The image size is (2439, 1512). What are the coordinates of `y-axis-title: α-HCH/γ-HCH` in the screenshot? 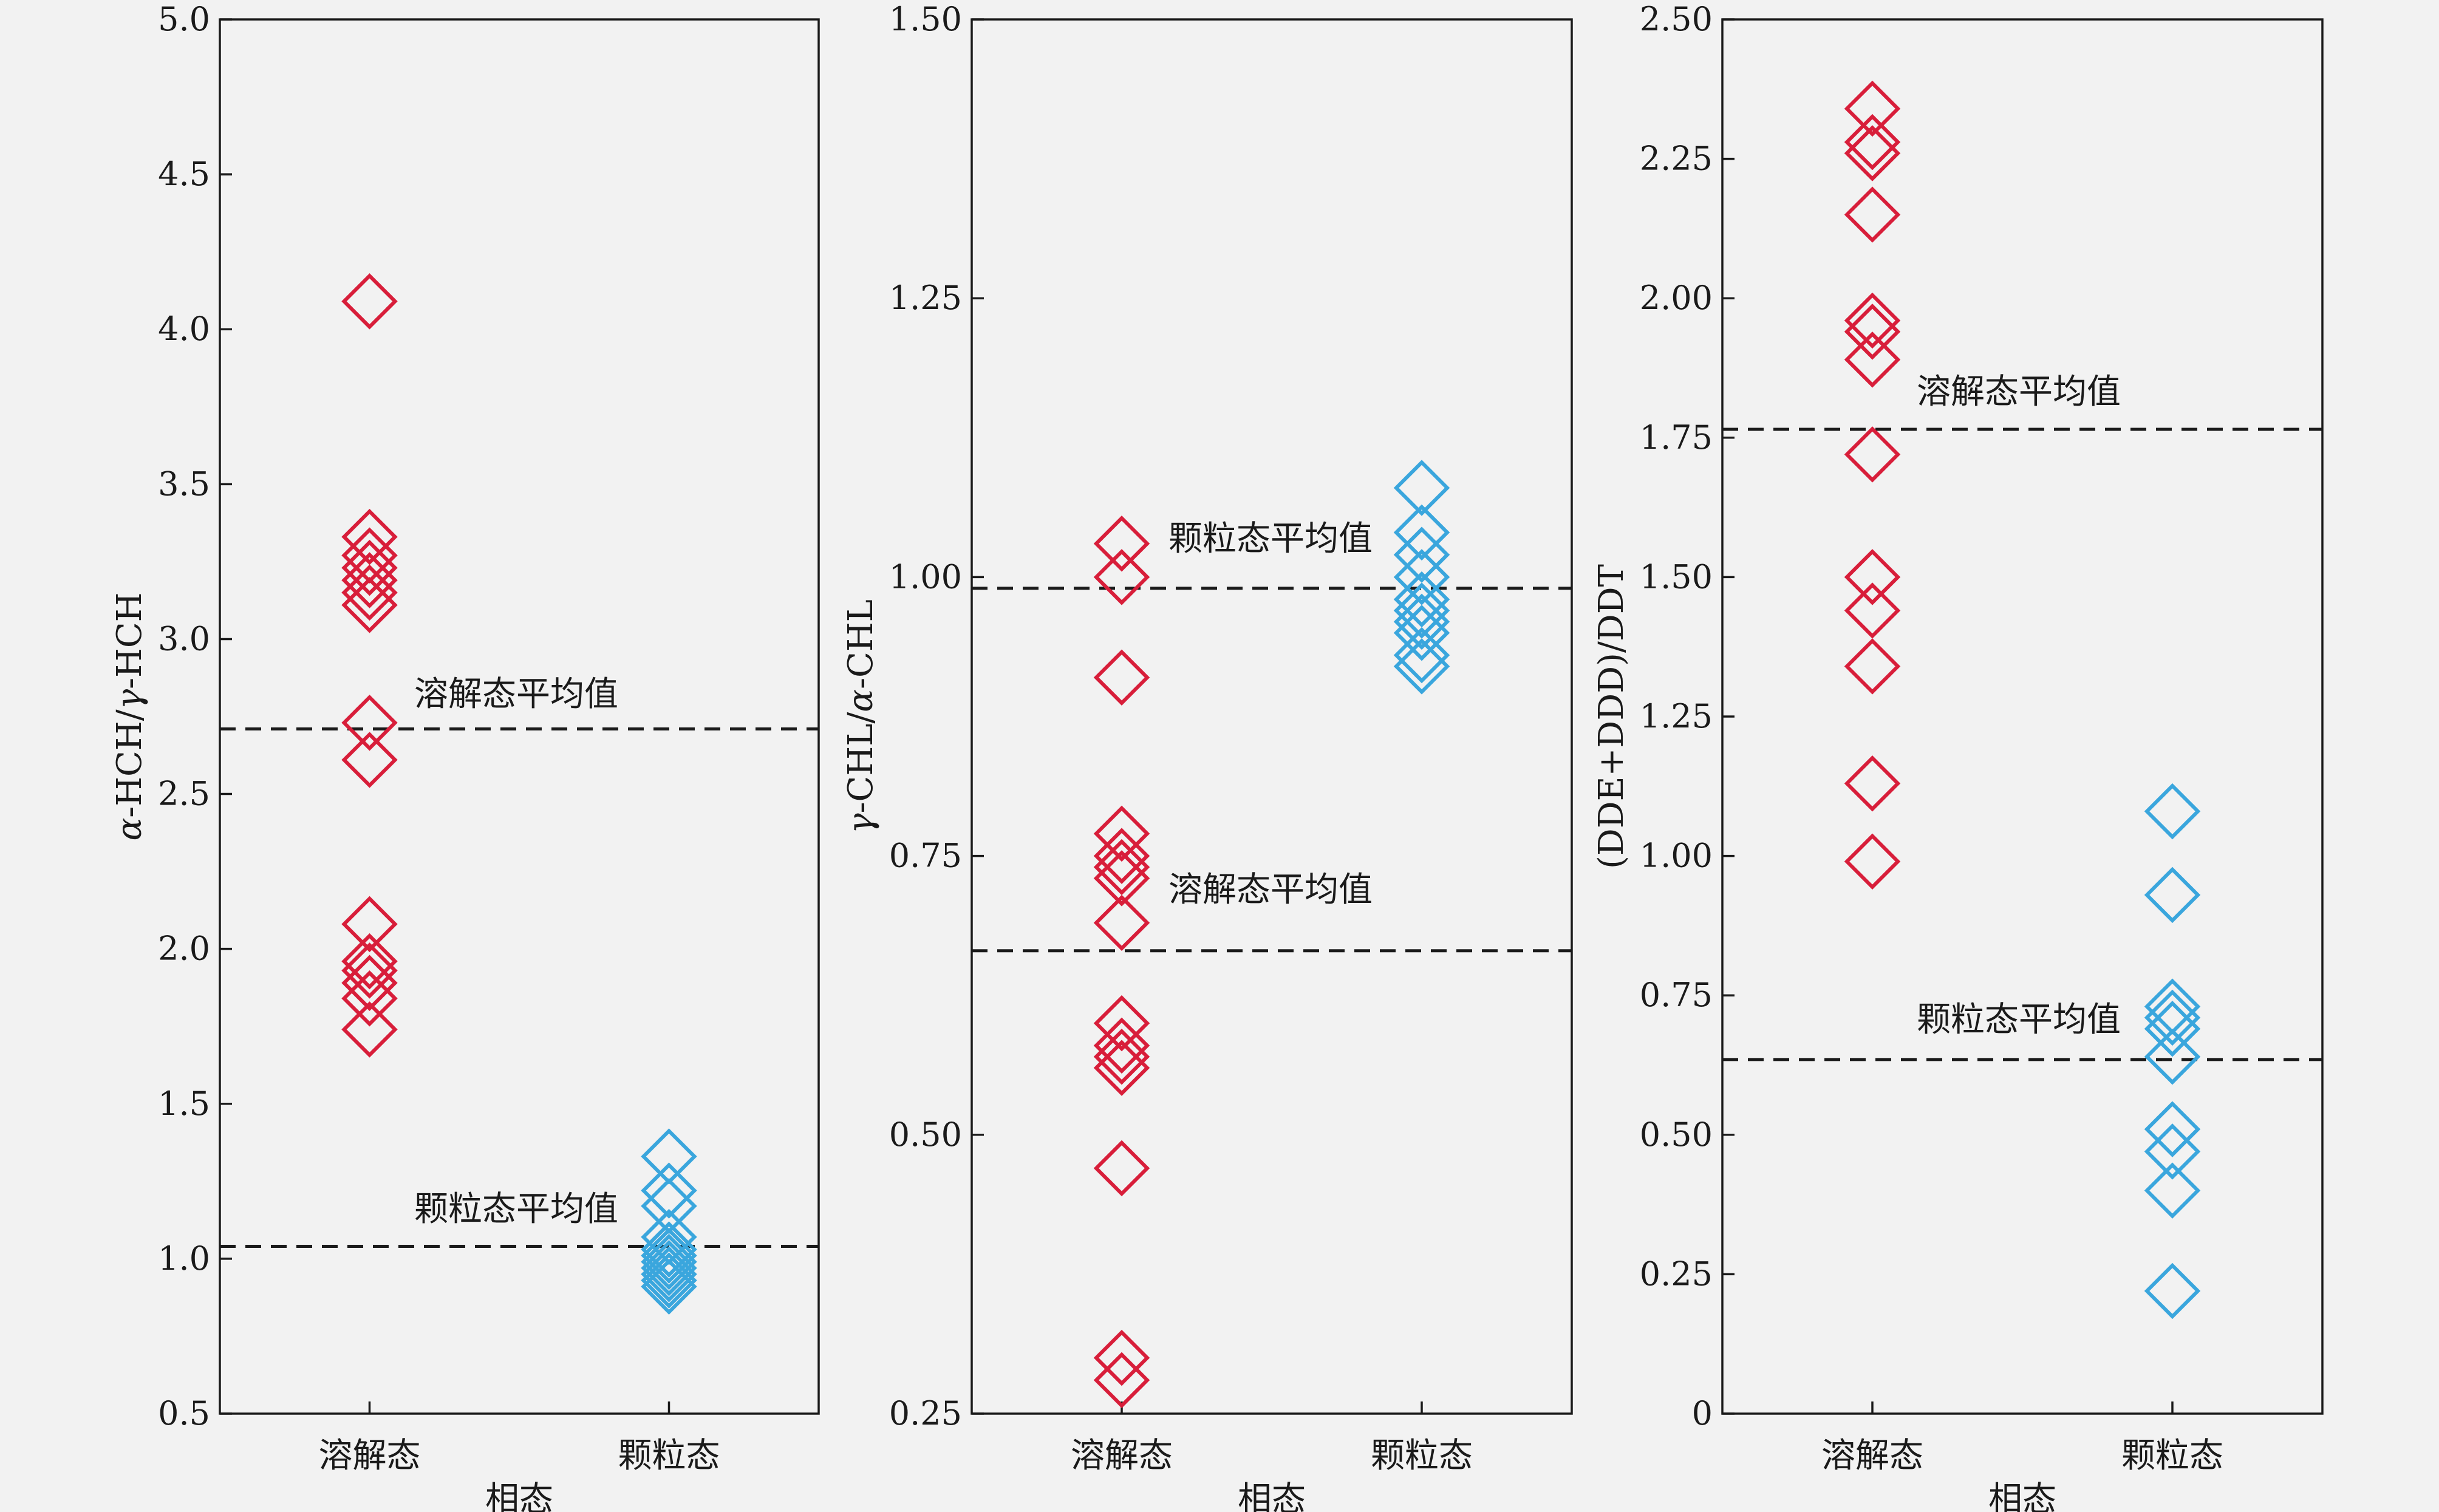 It's located at (129, 716).